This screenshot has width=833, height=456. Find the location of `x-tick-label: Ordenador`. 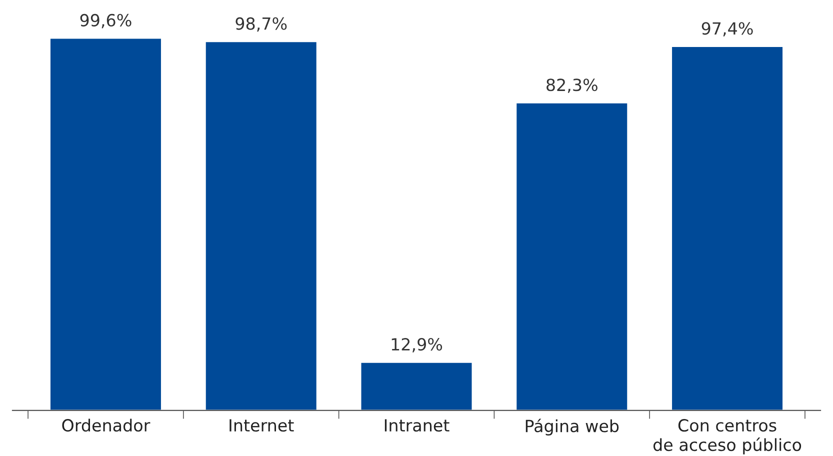

x-tick-label: Ordenador is located at coordinates (106, 425).